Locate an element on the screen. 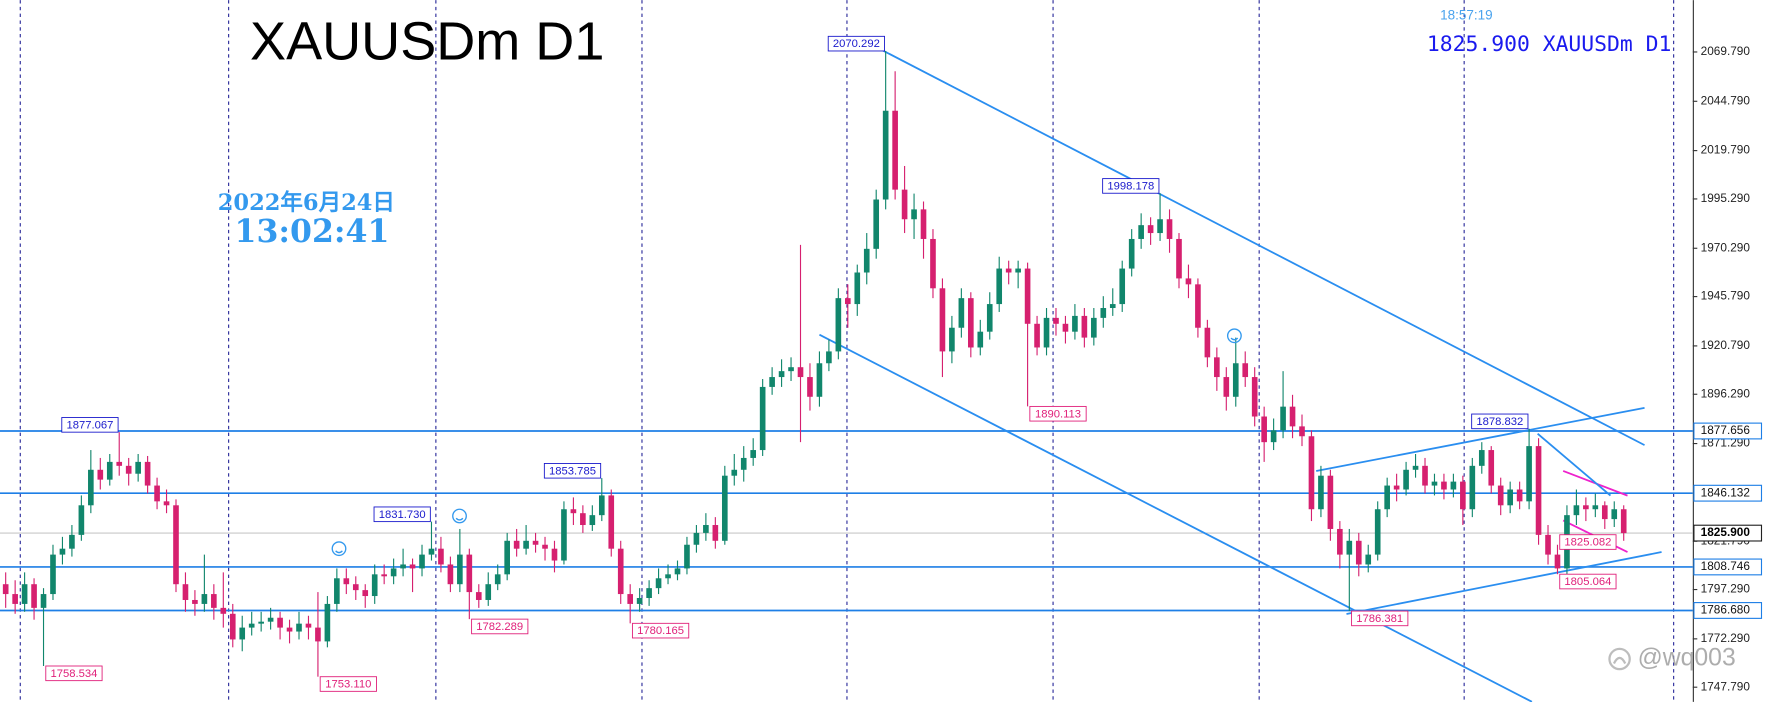 The height and width of the screenshot is (702, 1766). info-text: 1825.900 XAUUSDm D1 is located at coordinates (1549, 44).